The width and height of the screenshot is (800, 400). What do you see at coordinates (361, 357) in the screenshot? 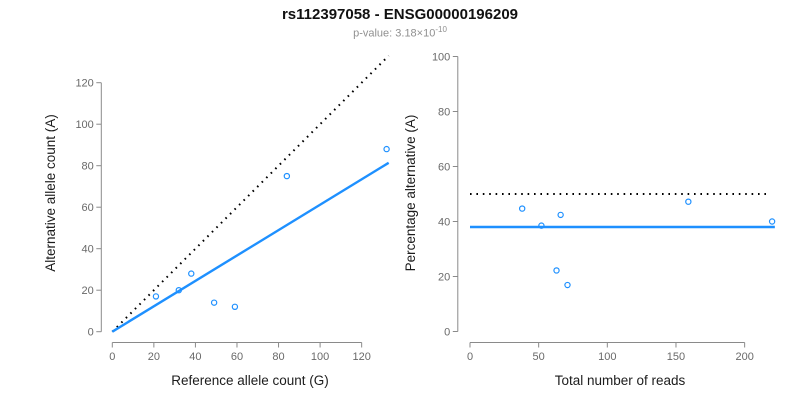
I see `x-tick-label: 120` at bounding box center [361, 357].